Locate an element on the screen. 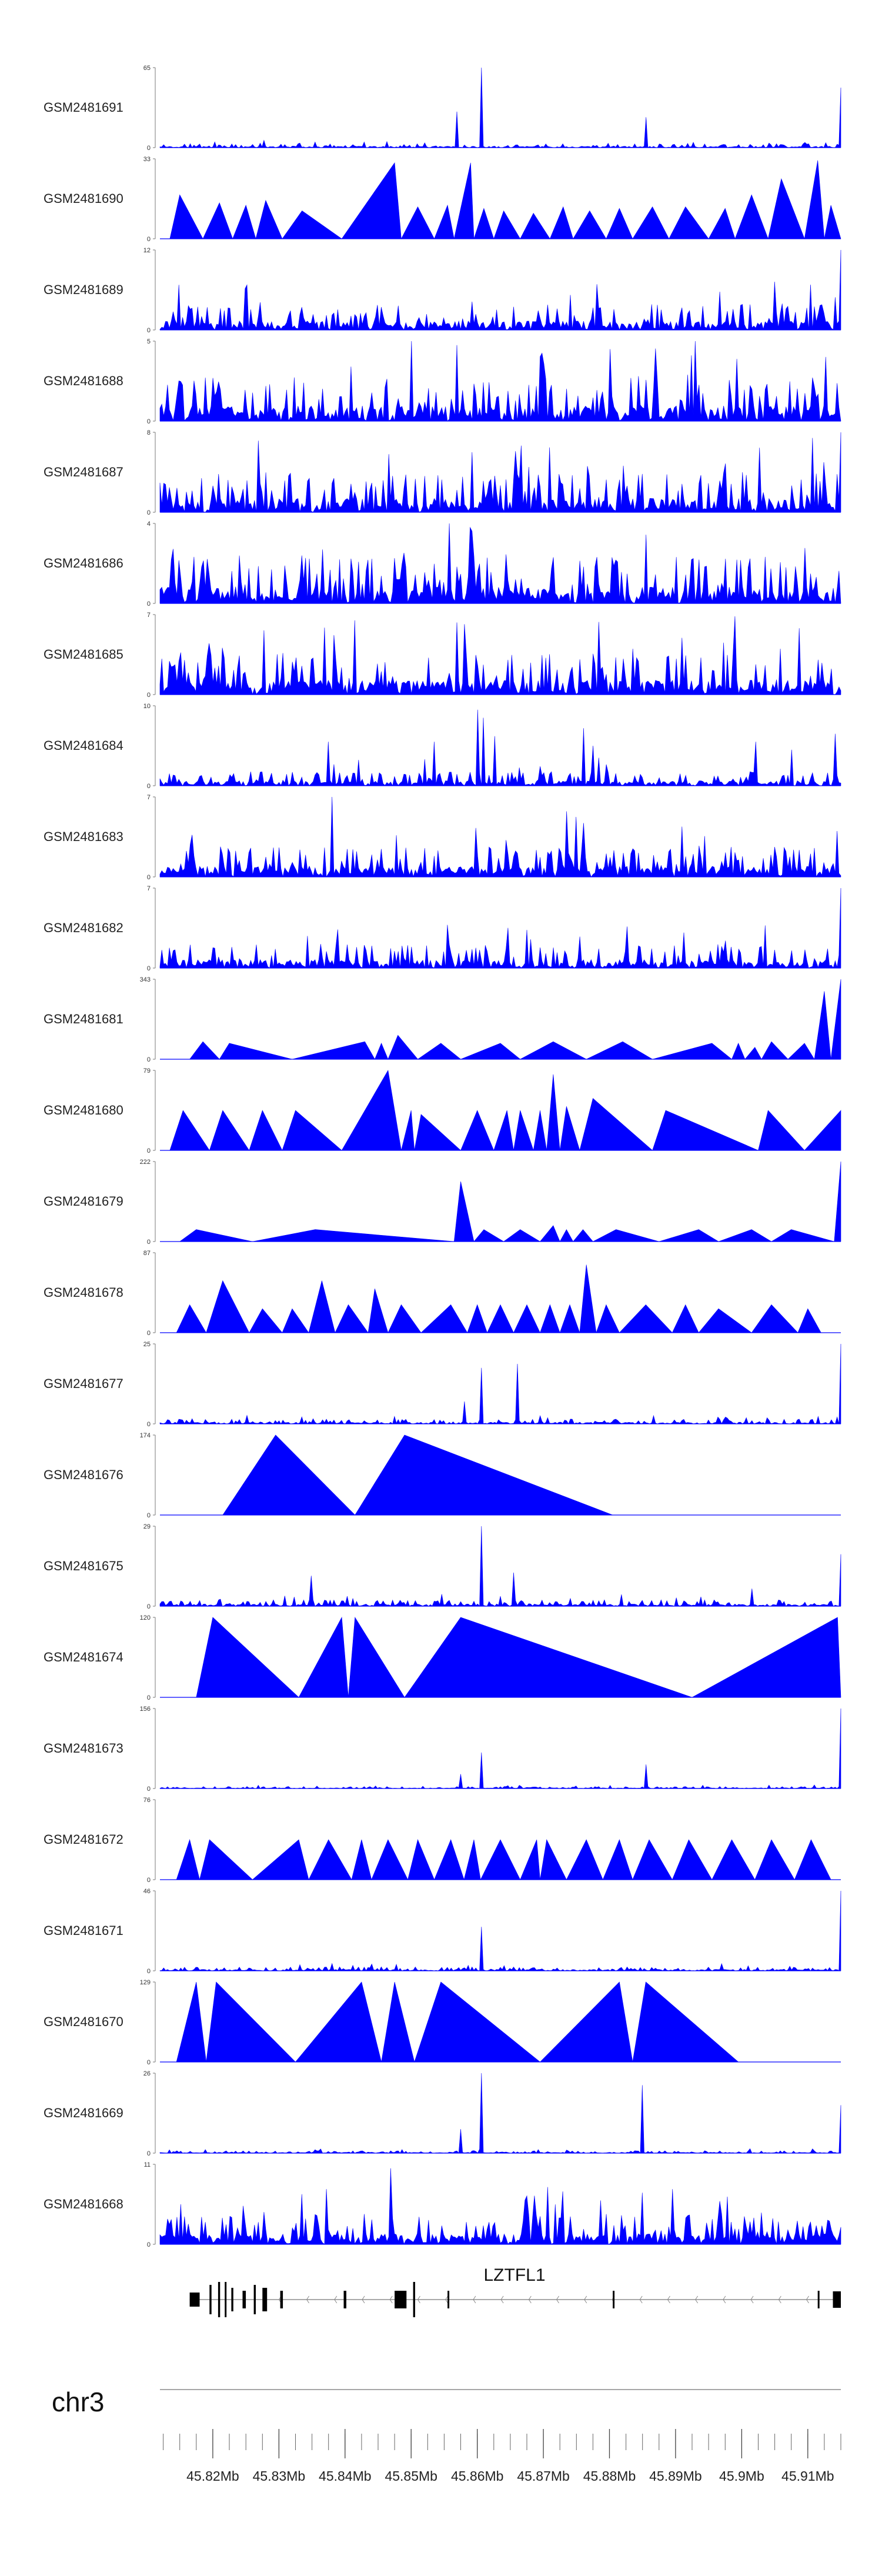 The height and width of the screenshot is (2576, 882). track-name-label: GSM2481670 is located at coordinates (83, 2021).